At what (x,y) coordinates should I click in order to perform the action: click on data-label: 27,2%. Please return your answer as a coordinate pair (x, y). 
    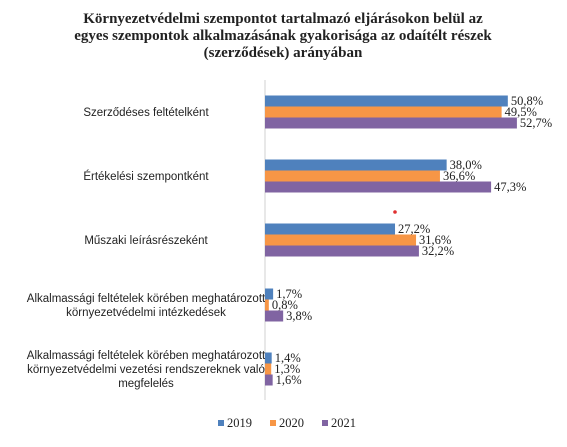
    Looking at the image, I should click on (414, 229).